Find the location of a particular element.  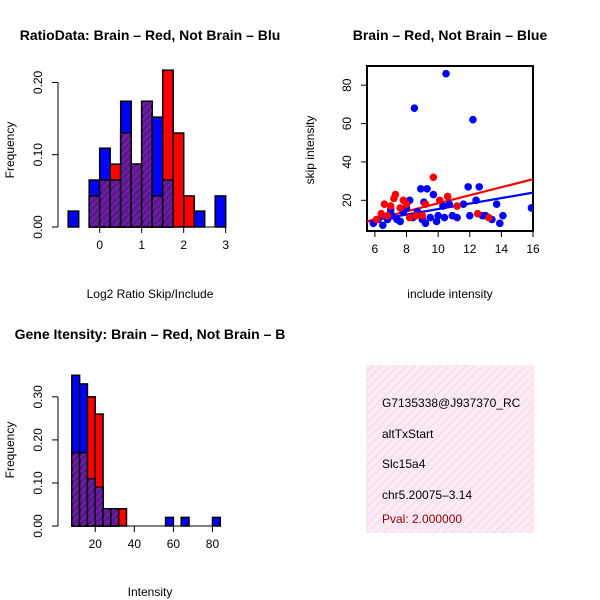

info-probe-id: G7135338@J937370_RC is located at coordinates (451, 403).